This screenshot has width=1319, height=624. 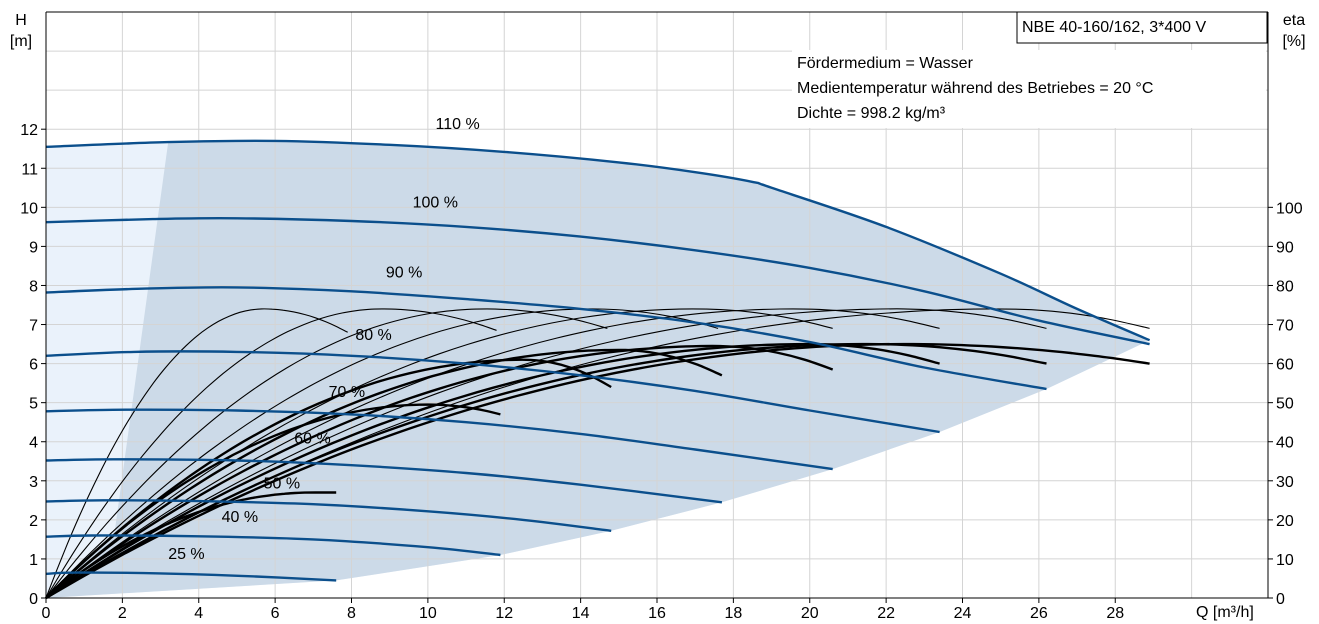 What do you see at coordinates (504, 613) in the screenshot?
I see `x-tick-label: 12` at bounding box center [504, 613].